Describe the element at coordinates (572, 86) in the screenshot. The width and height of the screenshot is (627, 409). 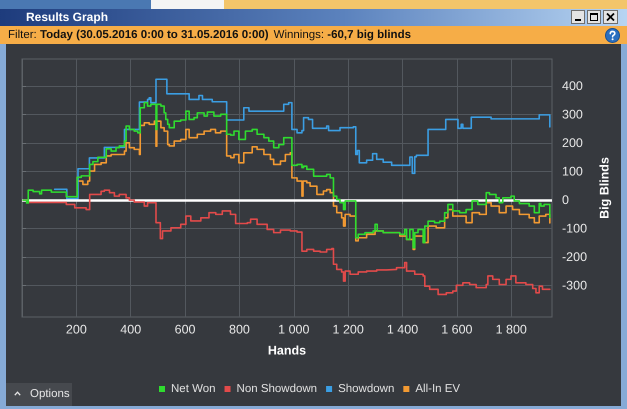
I see `y-tick-label: 400` at that location.